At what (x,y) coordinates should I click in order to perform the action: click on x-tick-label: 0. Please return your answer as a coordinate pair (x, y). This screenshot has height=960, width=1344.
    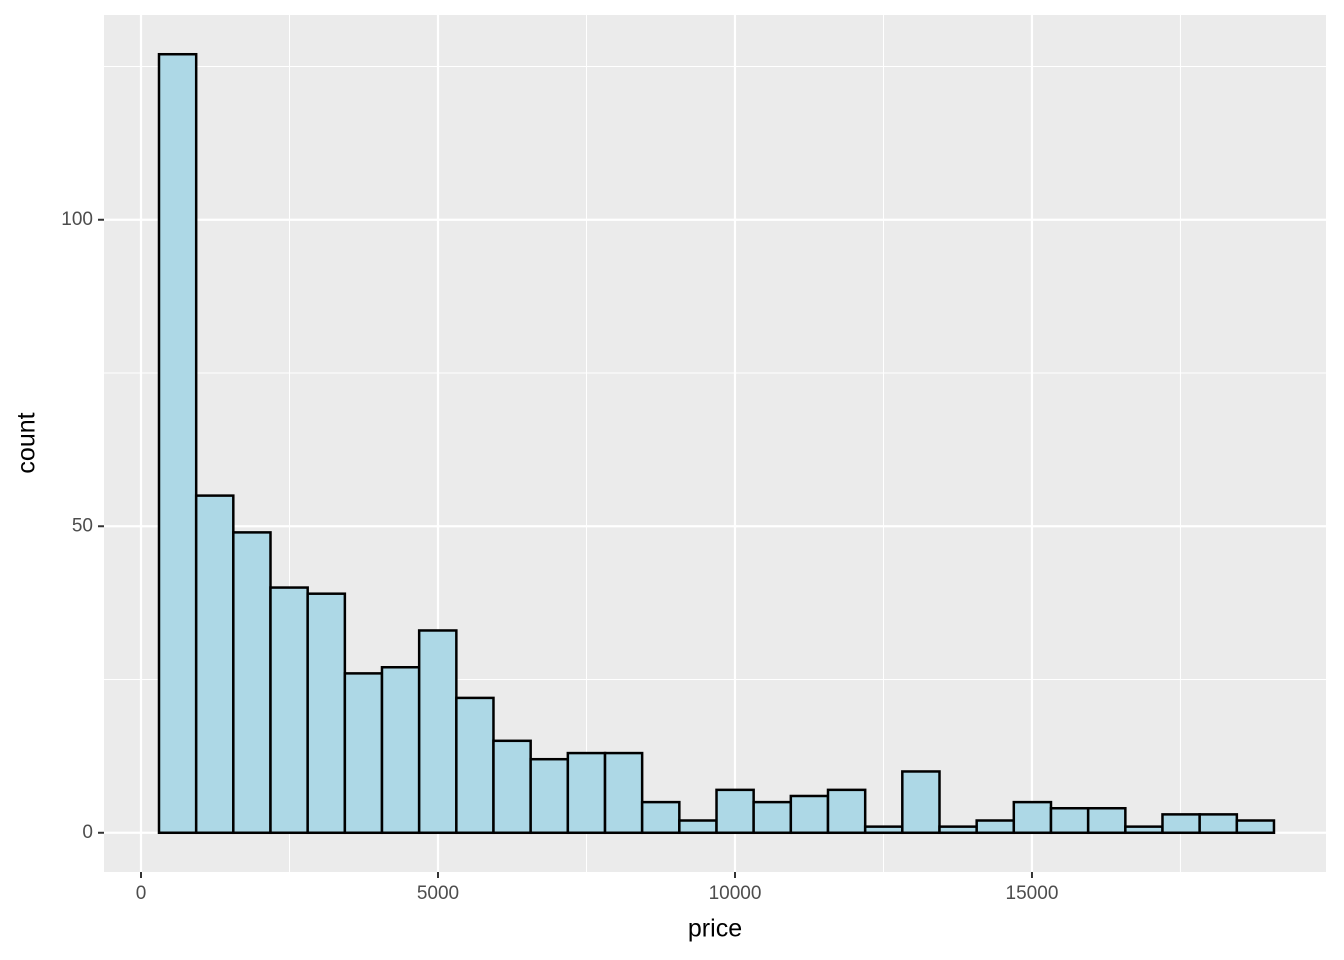
    Looking at the image, I should click on (141, 893).